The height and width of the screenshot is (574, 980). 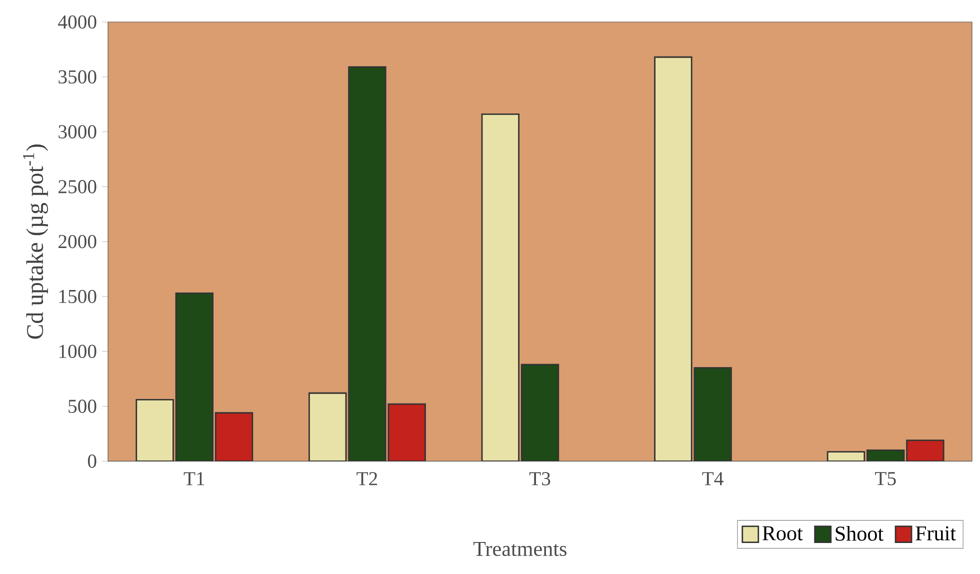 What do you see at coordinates (782, 533) in the screenshot?
I see `legend-label: Root` at bounding box center [782, 533].